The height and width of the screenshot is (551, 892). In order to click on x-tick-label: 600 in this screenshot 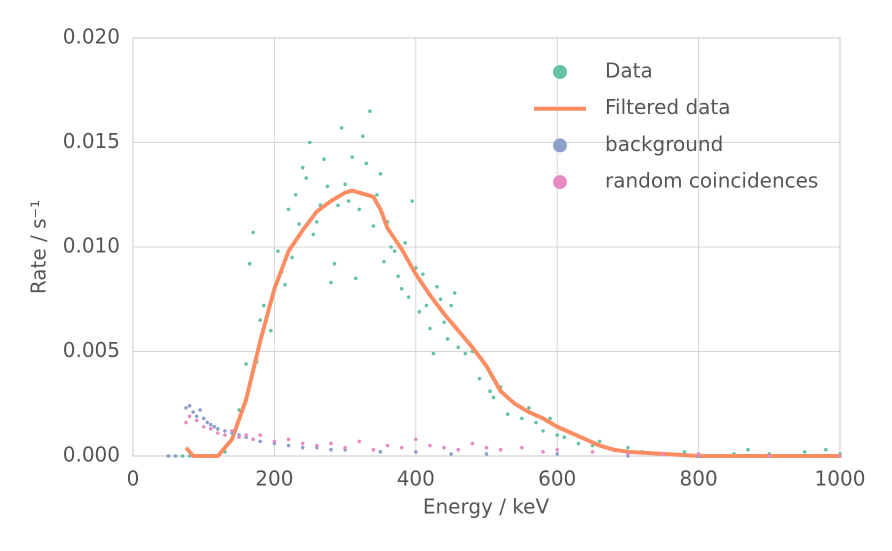, I will do `click(557, 479)`.